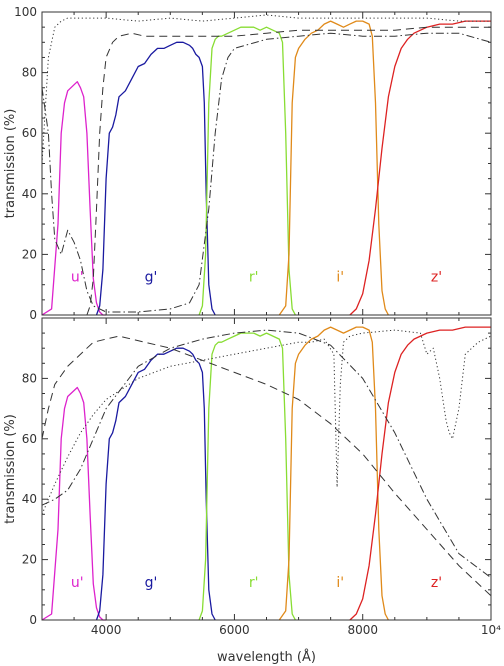 This screenshot has width=504, height=666. Describe the element at coordinates (340, 583) in the screenshot. I see `band-label-1-3: i'` at that location.